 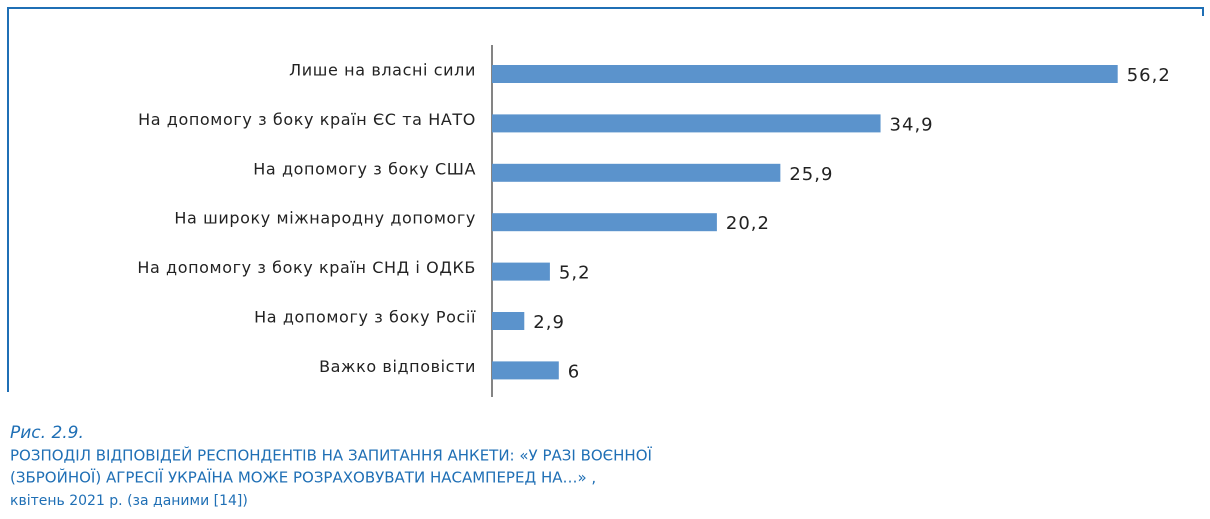 What do you see at coordinates (748, 223) in the screenshot?
I see `value-label: 20,2` at bounding box center [748, 223].